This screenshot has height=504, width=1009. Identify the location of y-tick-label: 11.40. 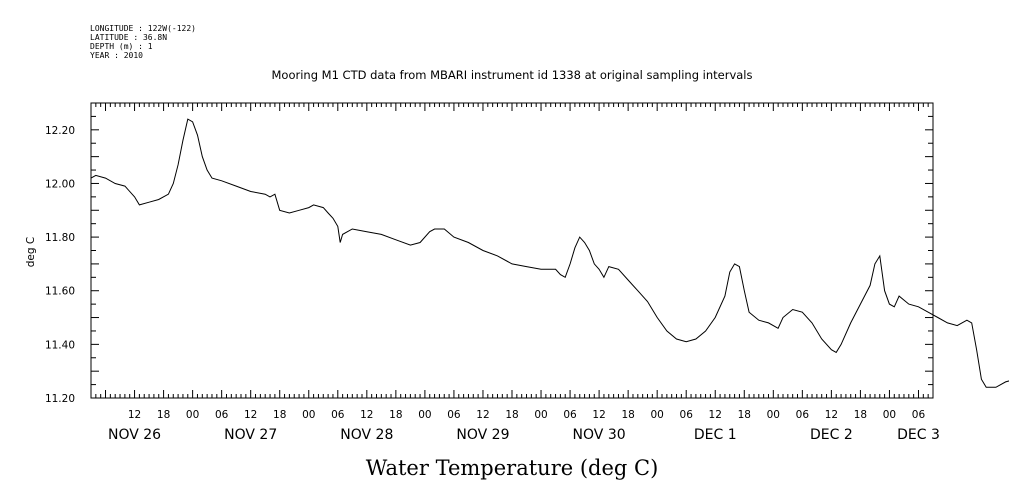
(60, 345).